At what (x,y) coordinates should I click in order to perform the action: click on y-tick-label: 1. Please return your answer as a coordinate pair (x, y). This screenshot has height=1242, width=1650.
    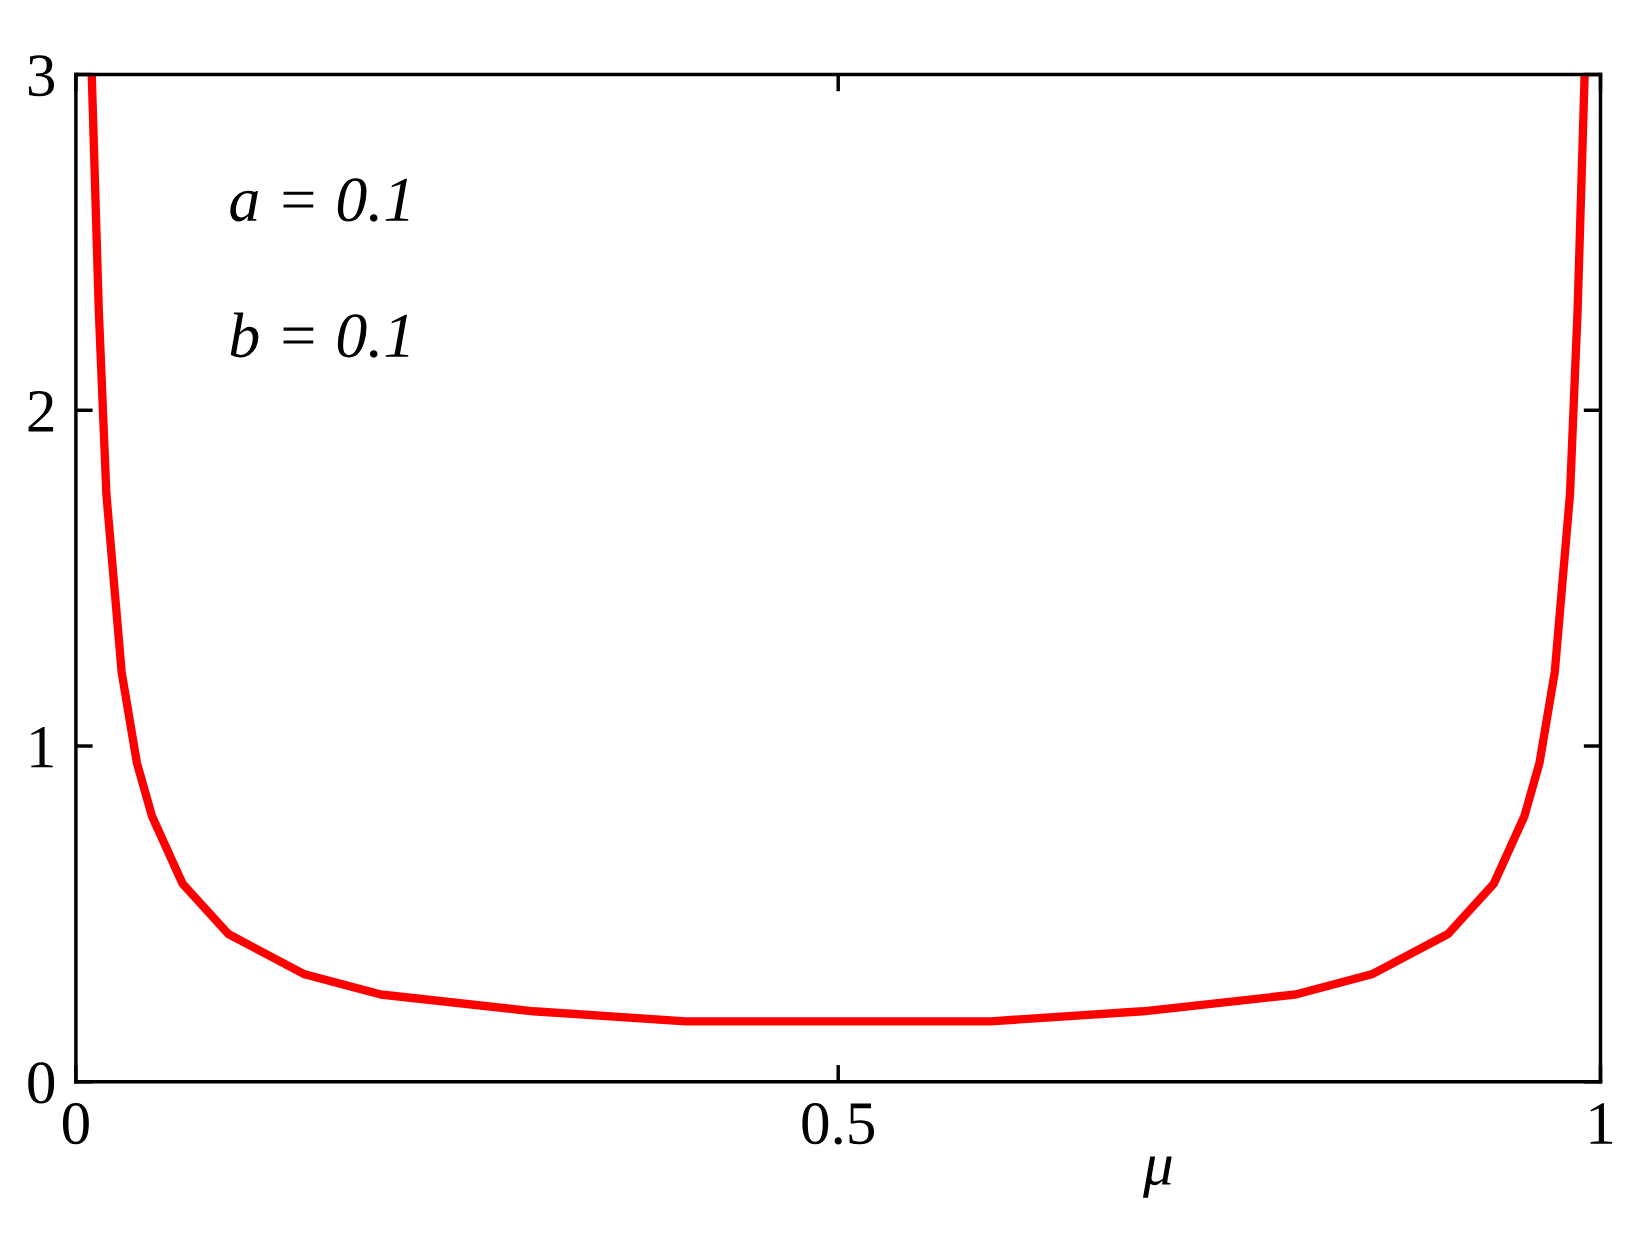
    Looking at the image, I should click on (42, 747).